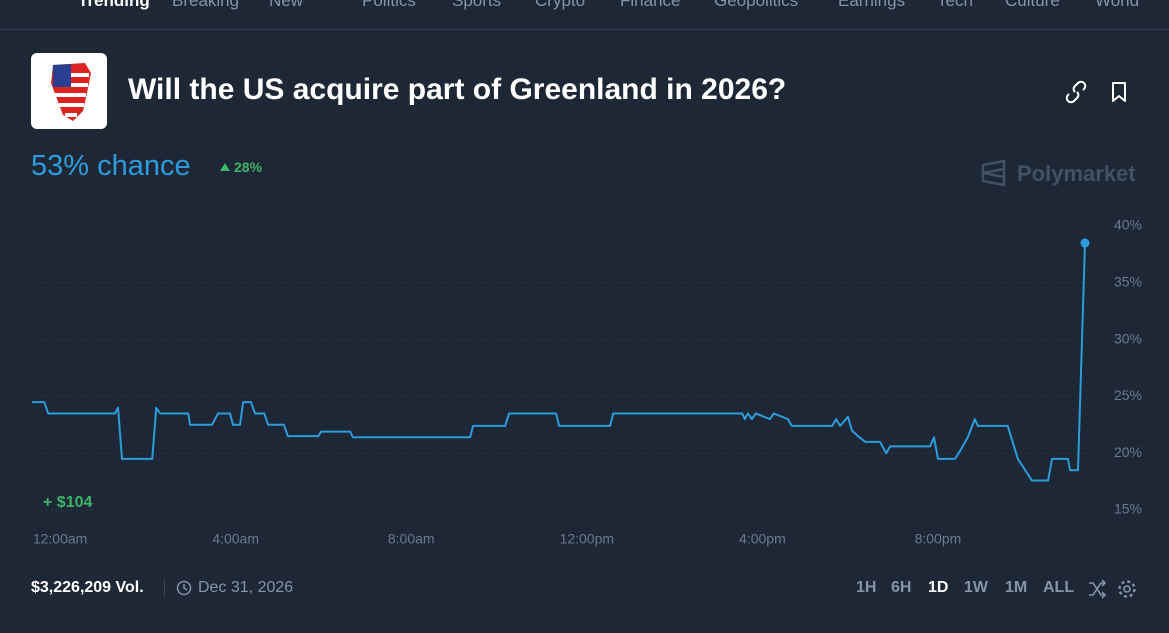 The height and width of the screenshot is (633, 1169). I want to click on separator, so click(164, 588).